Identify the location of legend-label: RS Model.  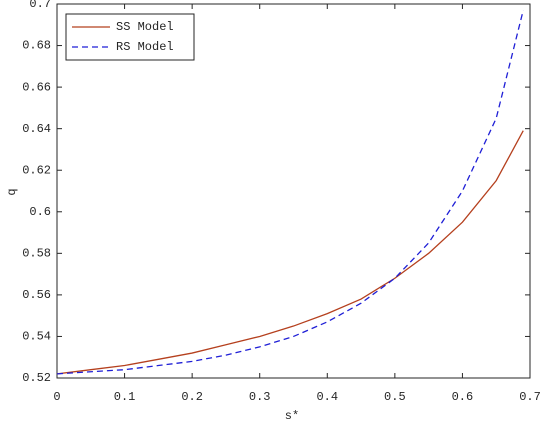
(145, 47).